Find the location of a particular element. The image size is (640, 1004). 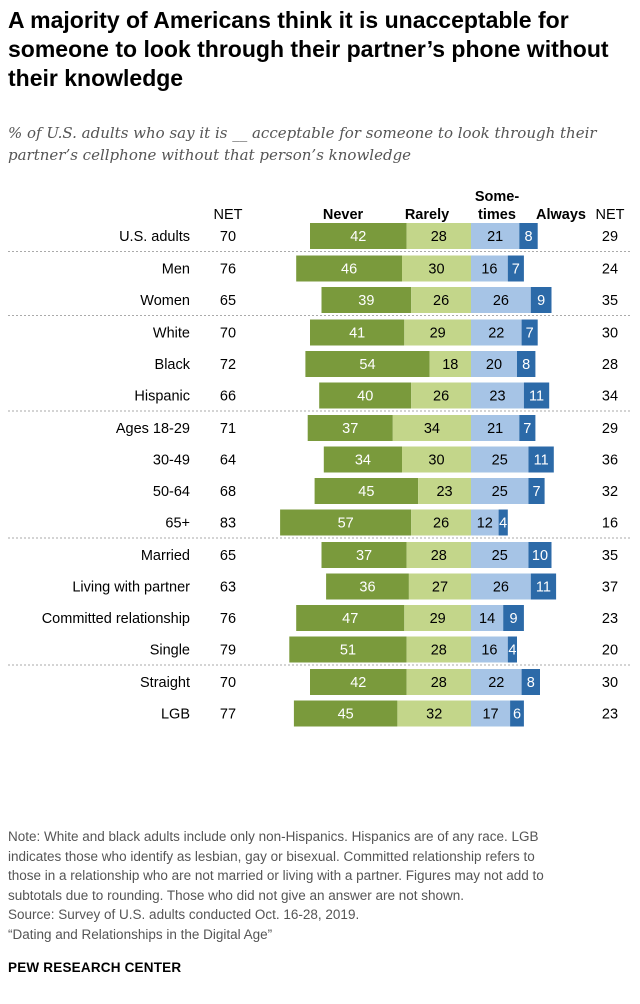

net-right-value: 29 is located at coordinates (610, 429).